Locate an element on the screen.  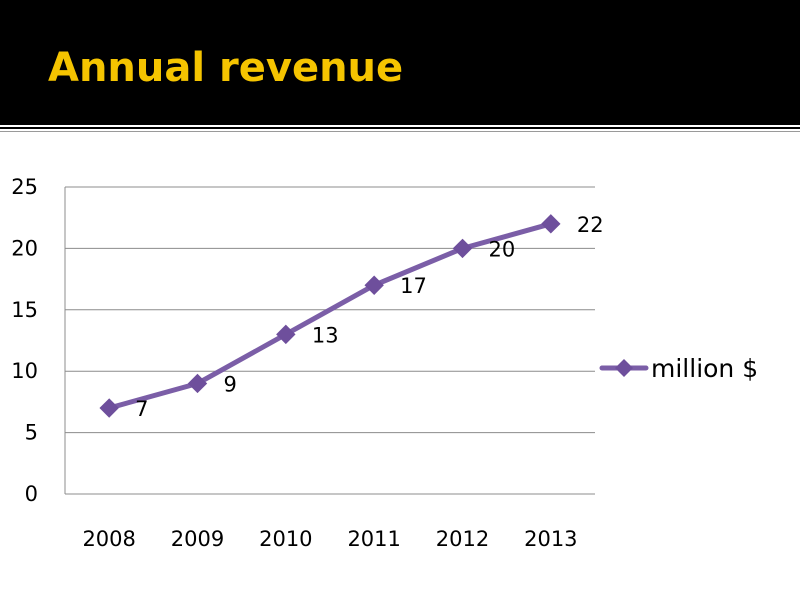
data-label: 17 is located at coordinates (413, 286).